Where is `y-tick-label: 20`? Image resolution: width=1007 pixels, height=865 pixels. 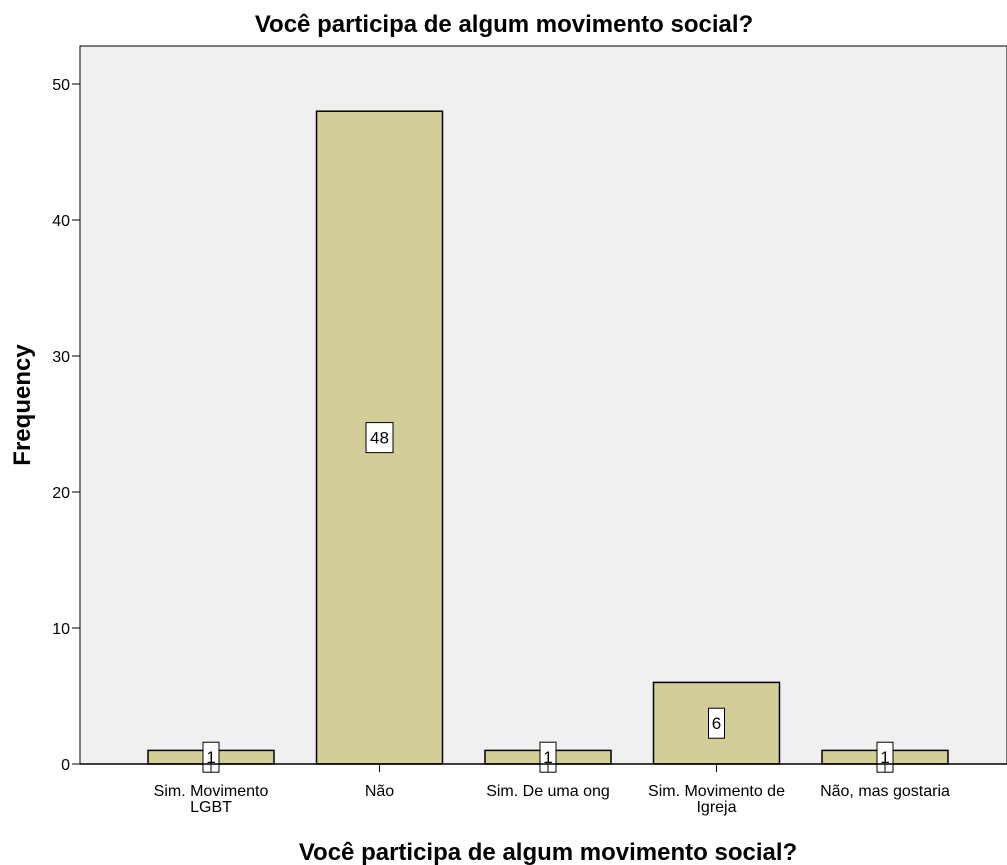 y-tick-label: 20 is located at coordinates (61, 493).